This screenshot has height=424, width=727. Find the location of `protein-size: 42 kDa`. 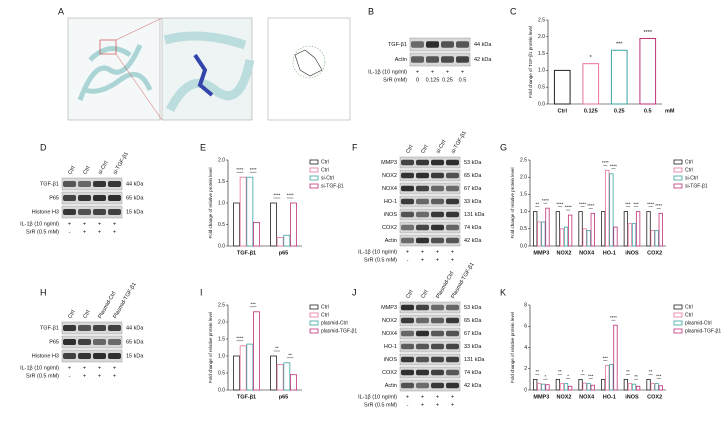

protein-size: 42 kDa is located at coordinates (473, 386).